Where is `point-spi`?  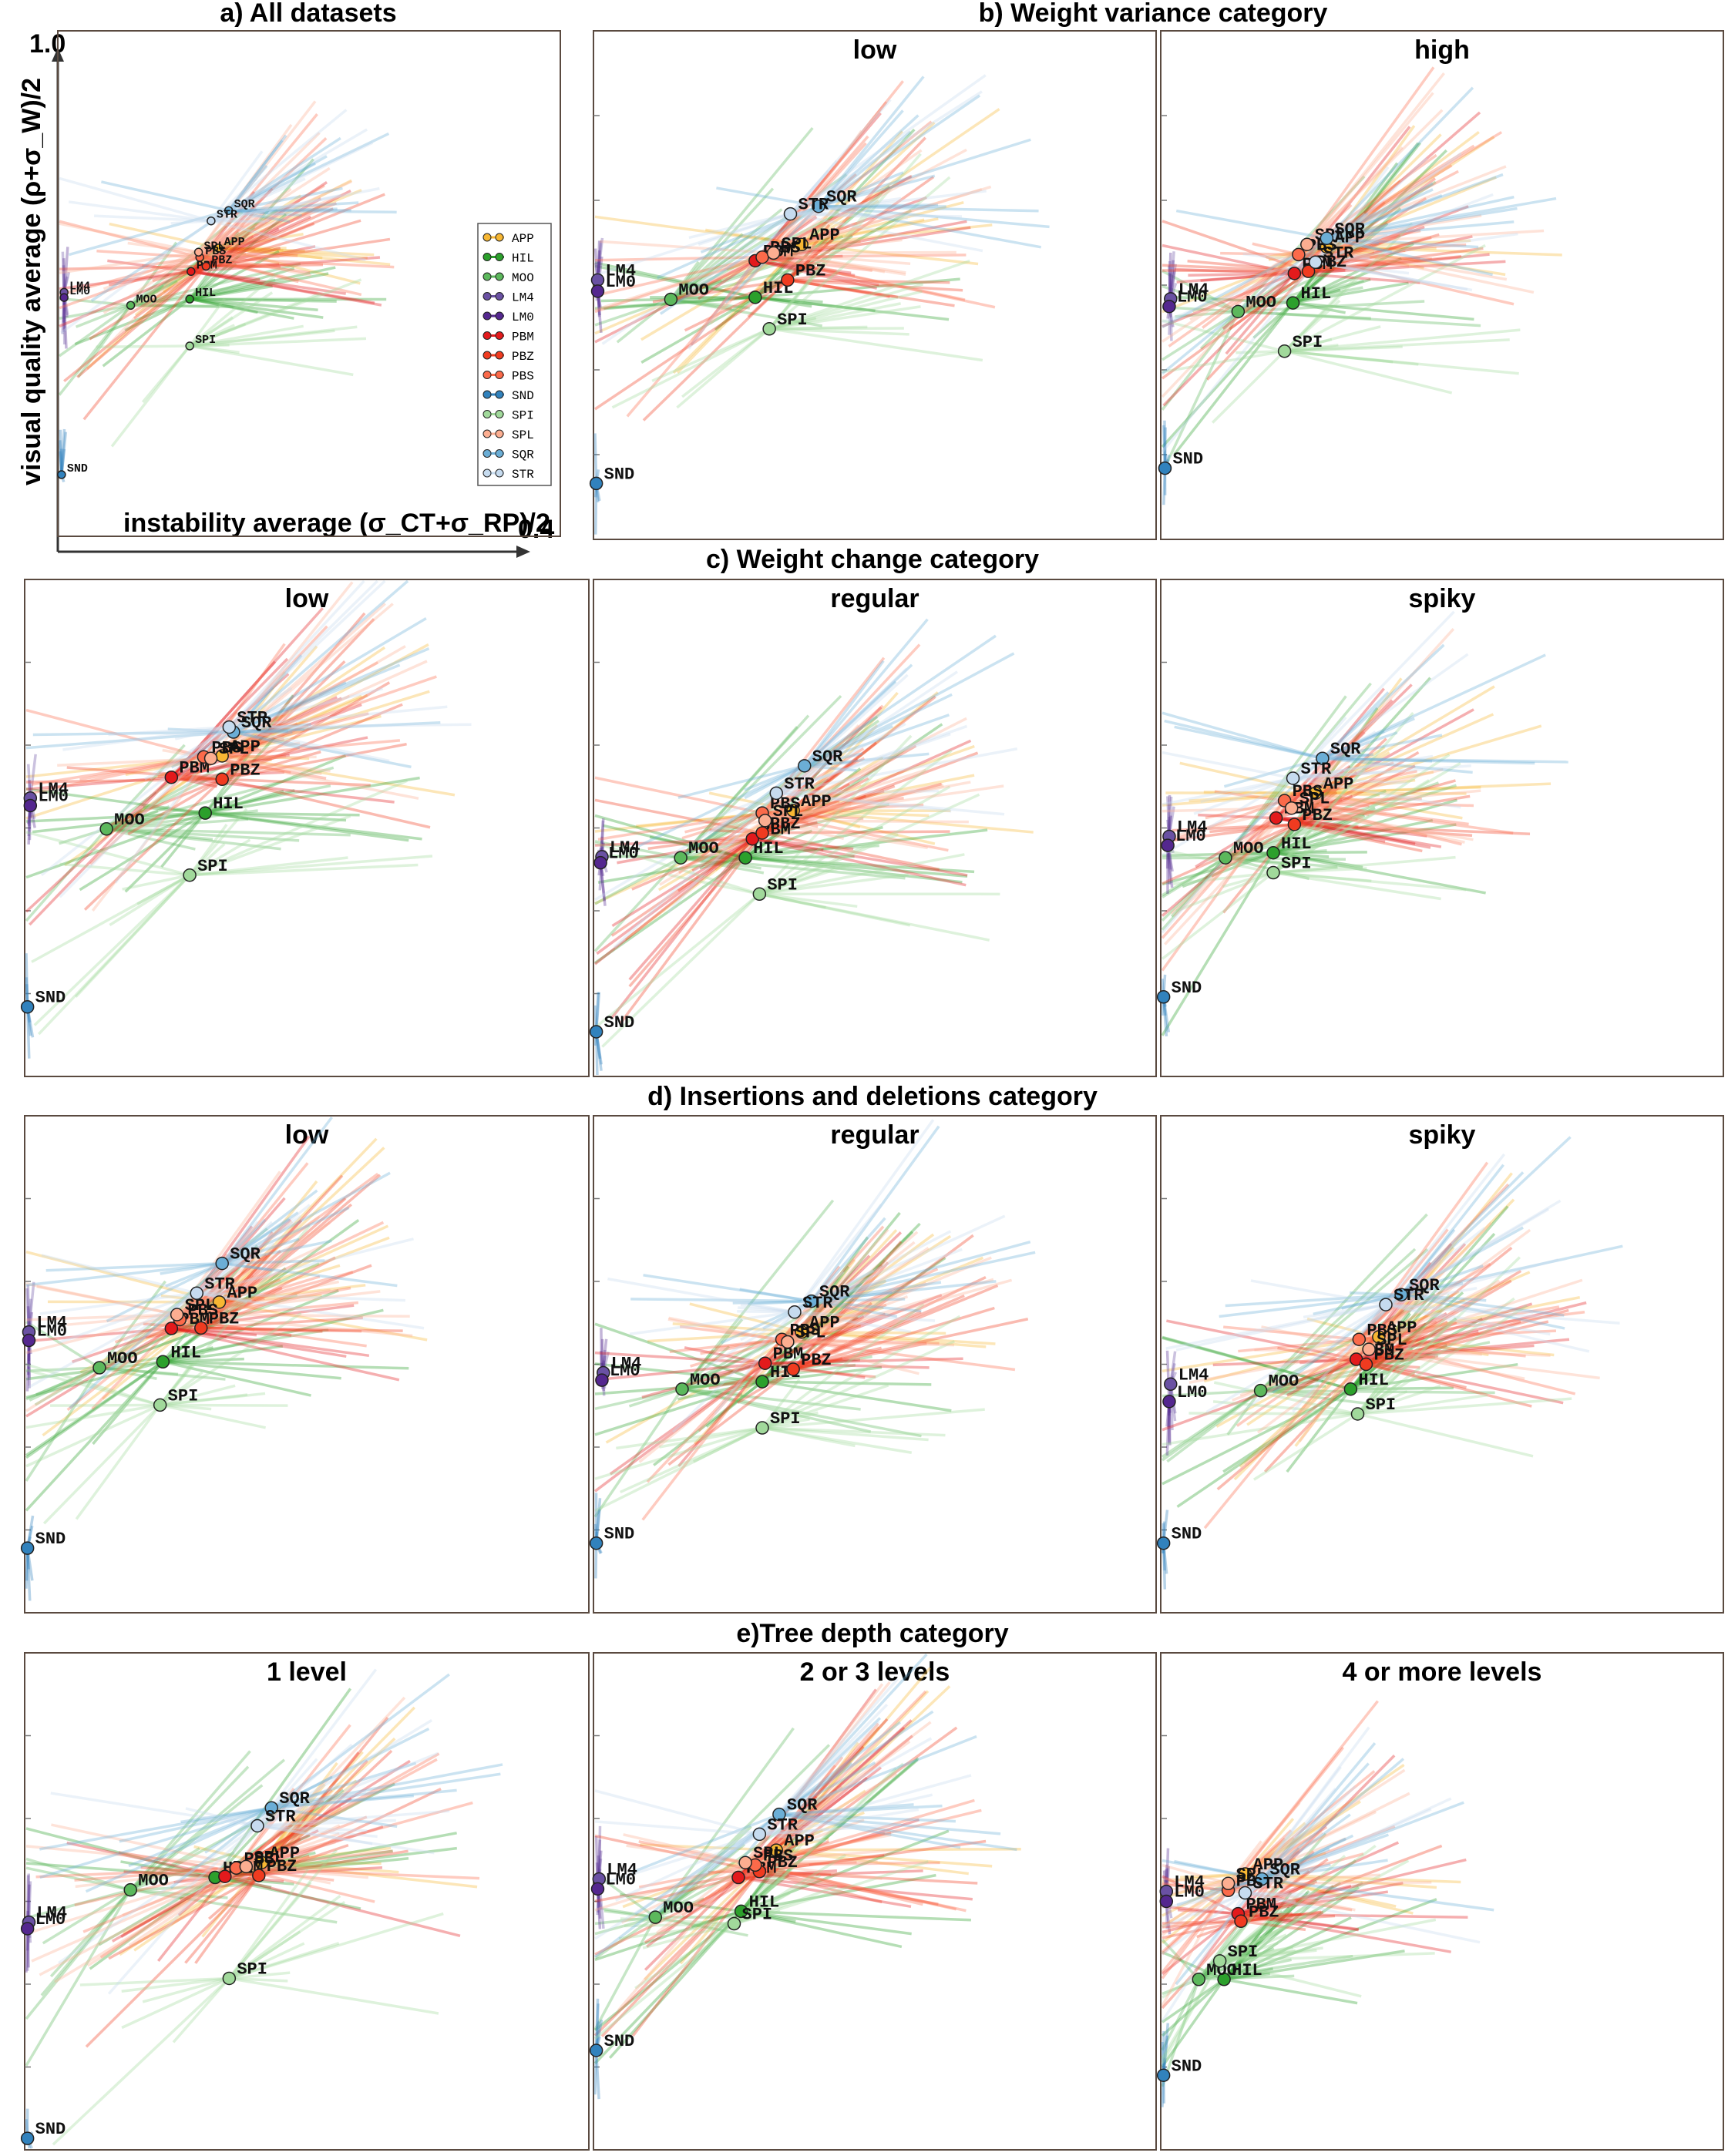
point-spi is located at coordinates (762, 1428).